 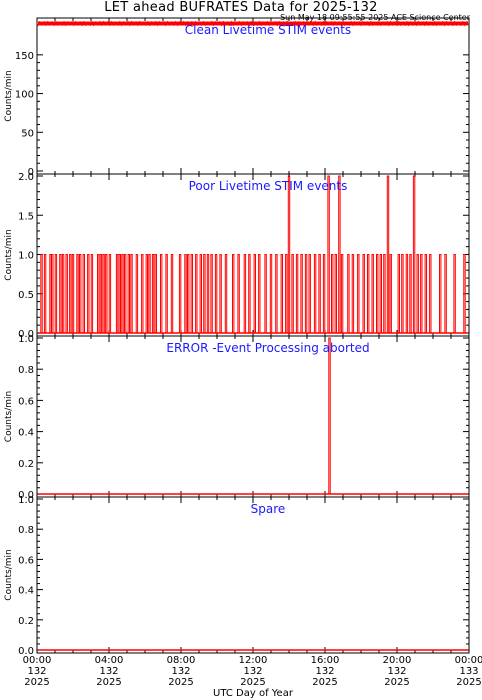 What do you see at coordinates (268, 509) in the screenshot?
I see `panel-title-4: Spare` at bounding box center [268, 509].